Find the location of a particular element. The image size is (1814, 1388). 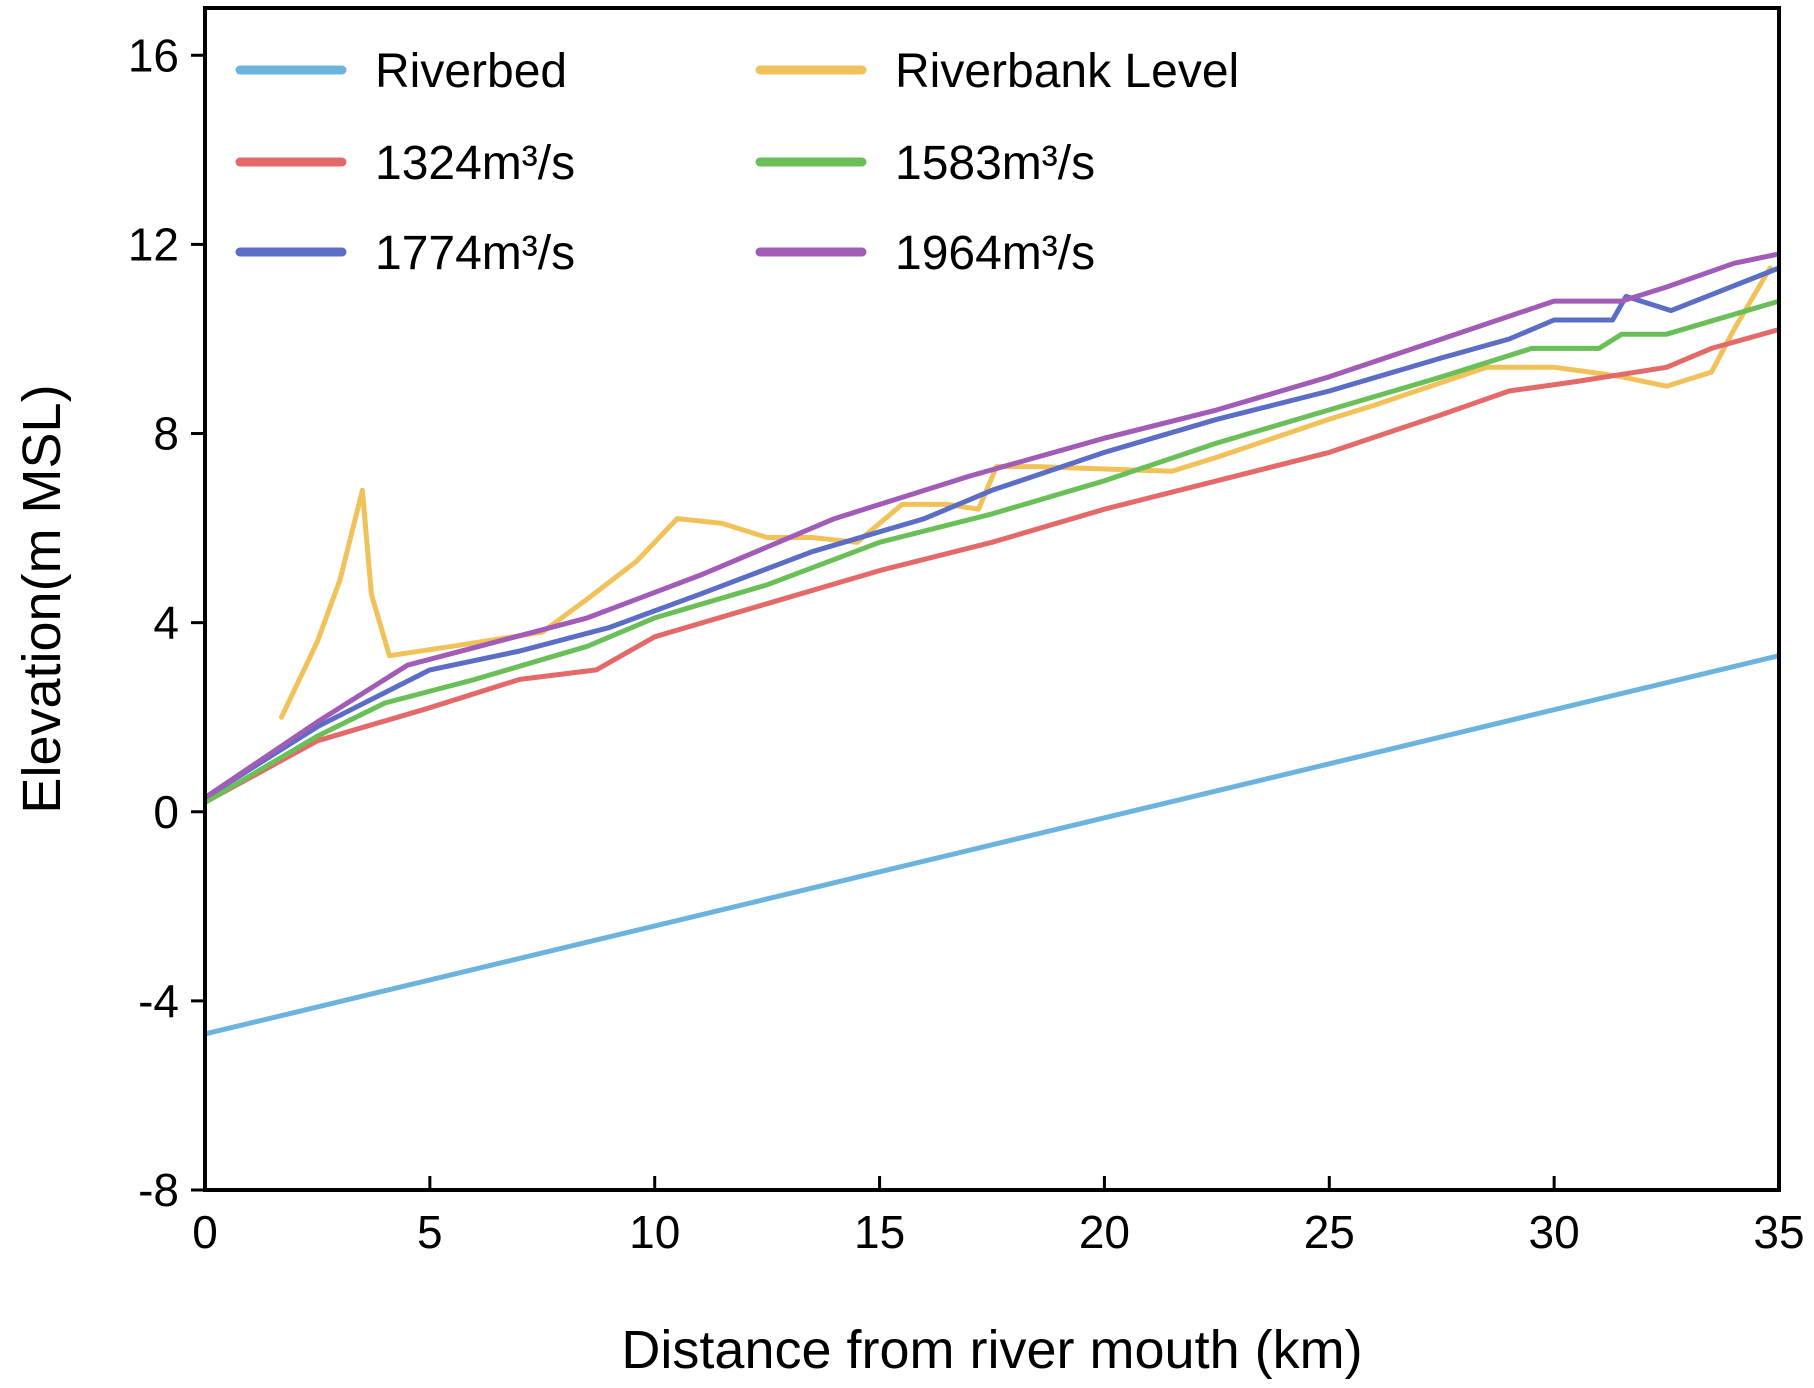

x-tick-label: 35 is located at coordinates (1778, 1232).